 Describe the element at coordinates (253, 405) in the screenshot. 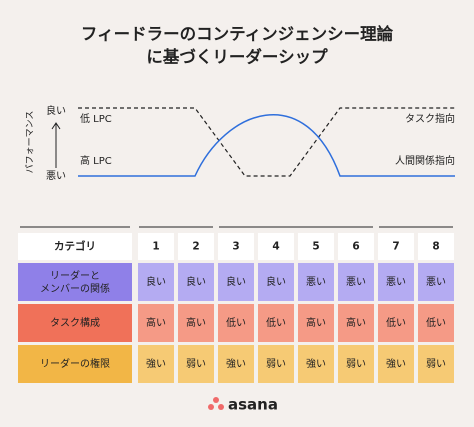

I see `logo: asana` at that location.